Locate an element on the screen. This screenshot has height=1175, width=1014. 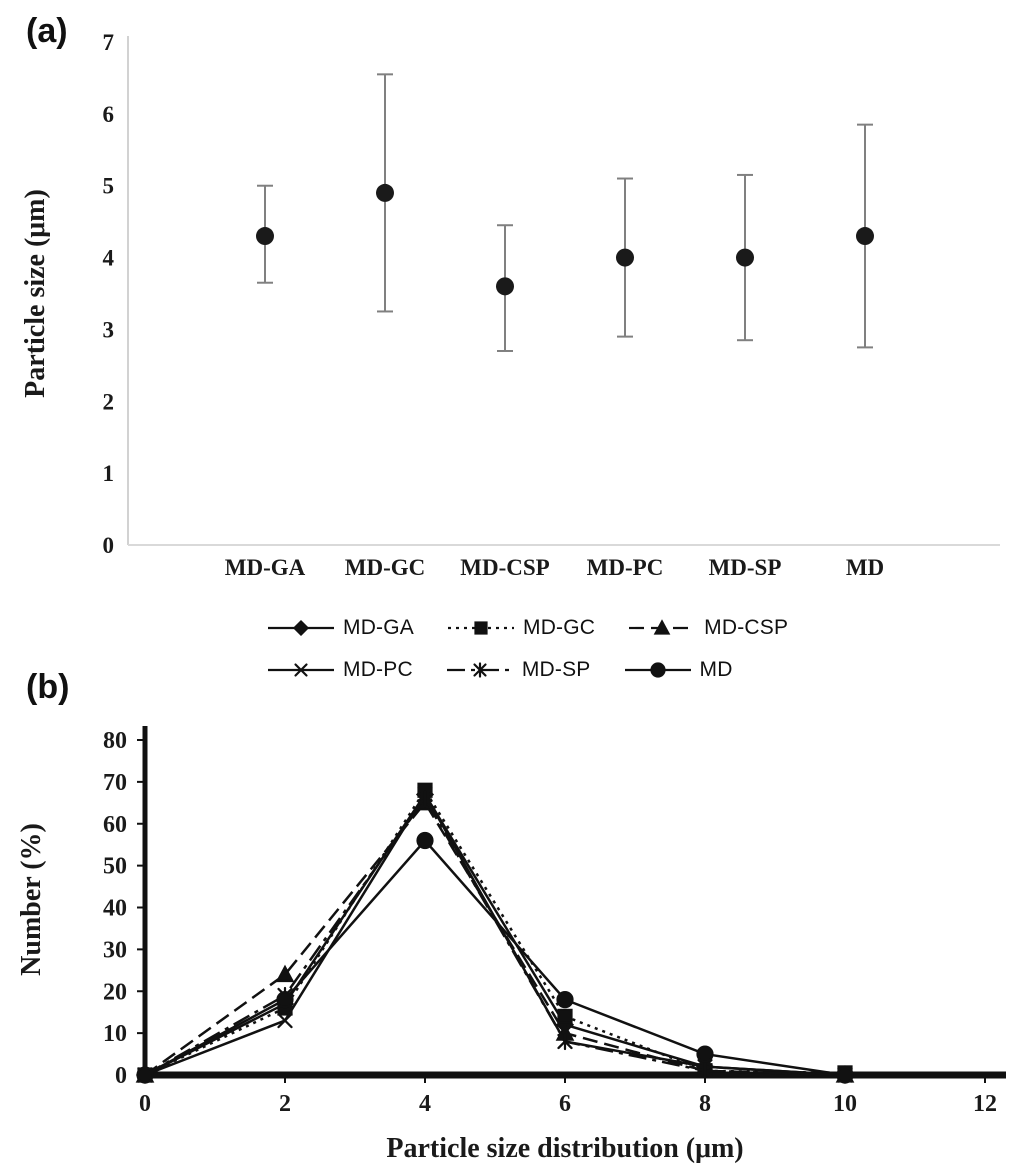
legend-item-md-pc: MD-PC is located at coordinates (339, 670).